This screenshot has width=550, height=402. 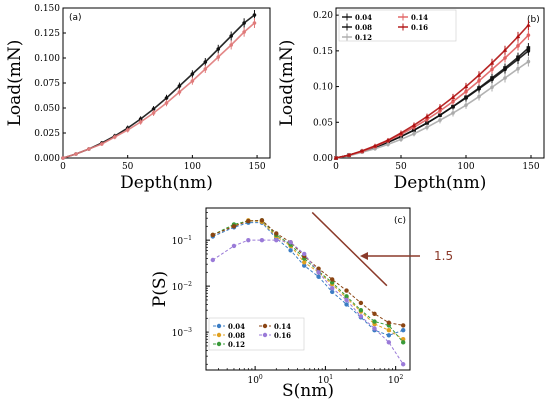 What do you see at coordinates (323, 88) in the screenshot?
I see `y-tick-label: 0.10` at bounding box center [323, 88].